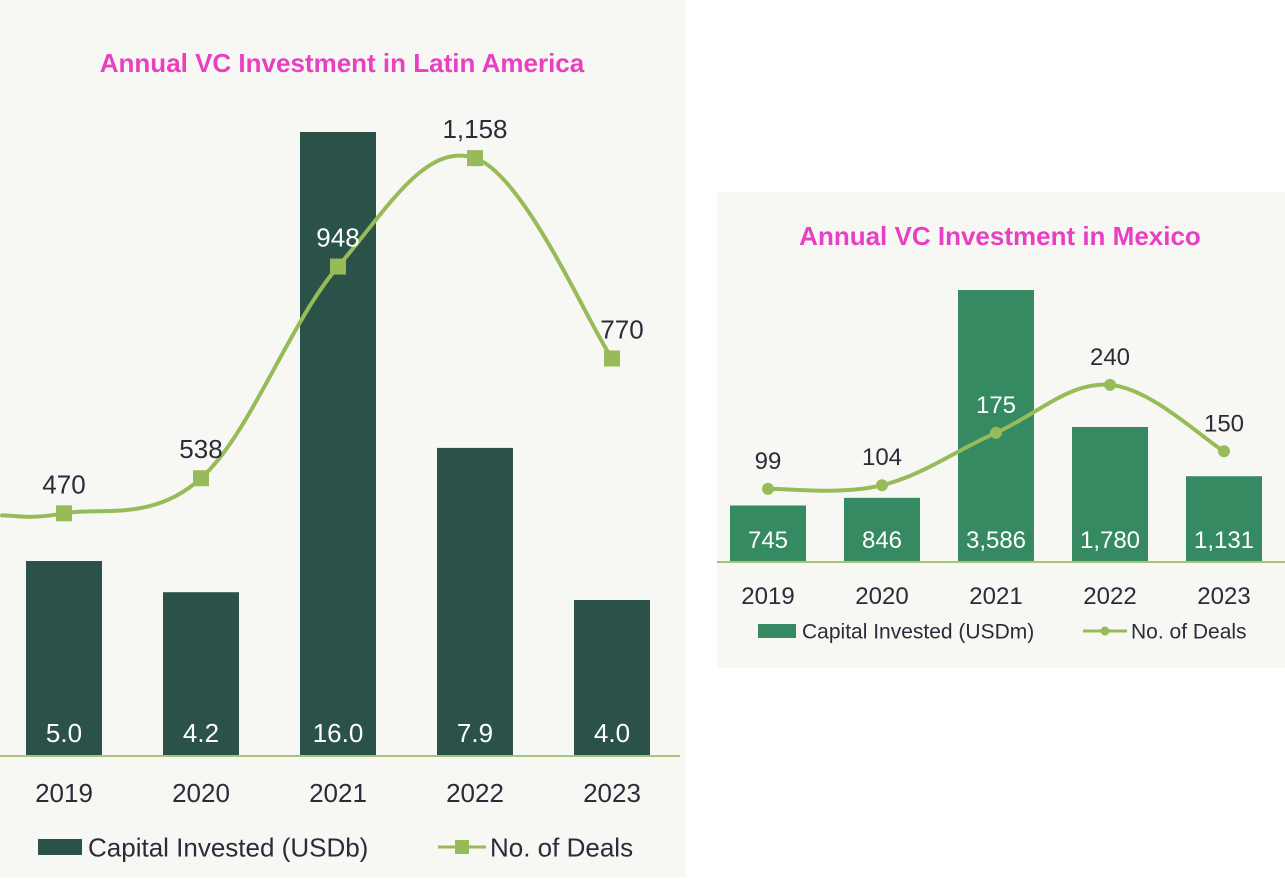 This screenshot has width=1285, height=882. I want to click on deals-value-label-2021: 948, so click(337, 238).